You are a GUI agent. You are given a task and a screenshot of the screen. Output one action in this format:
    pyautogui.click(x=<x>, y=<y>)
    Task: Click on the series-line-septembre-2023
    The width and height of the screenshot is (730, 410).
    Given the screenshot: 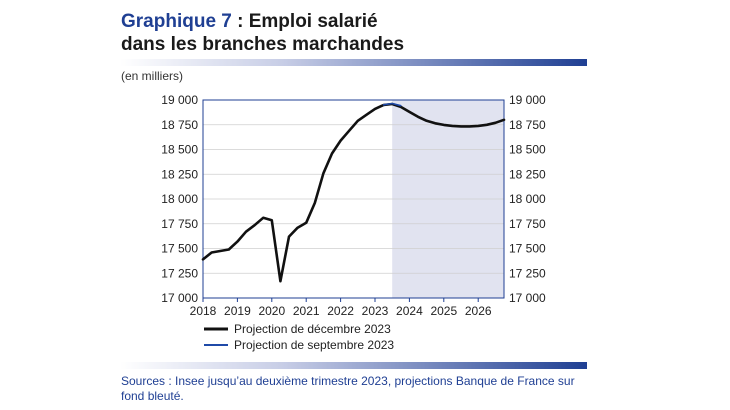 What is the action you would take?
    pyautogui.click(x=392, y=104)
    